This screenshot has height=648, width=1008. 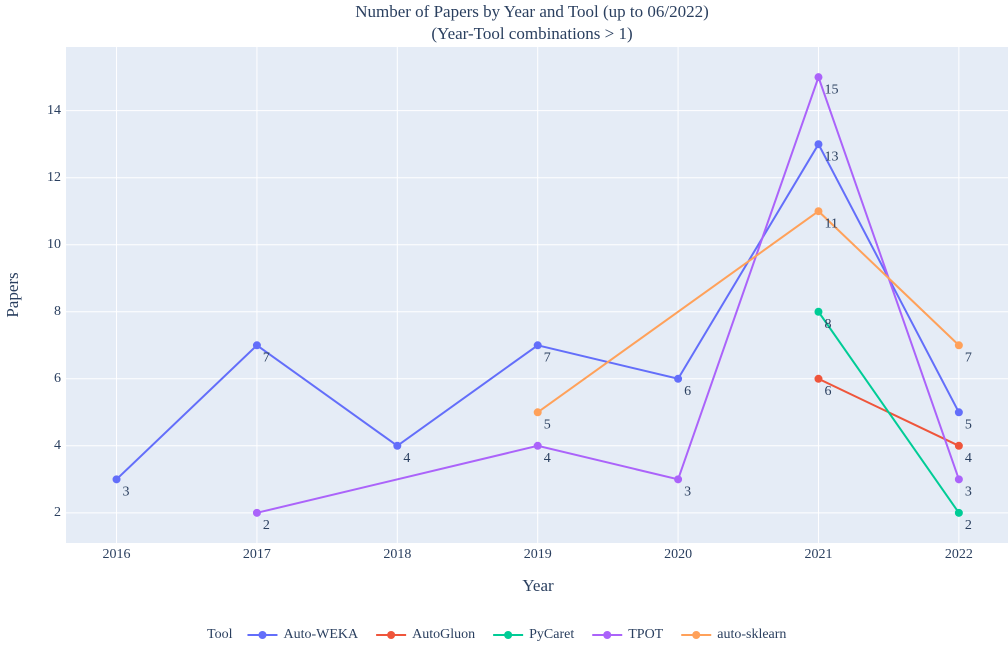 I want to click on data-label: 11, so click(x=830, y=223).